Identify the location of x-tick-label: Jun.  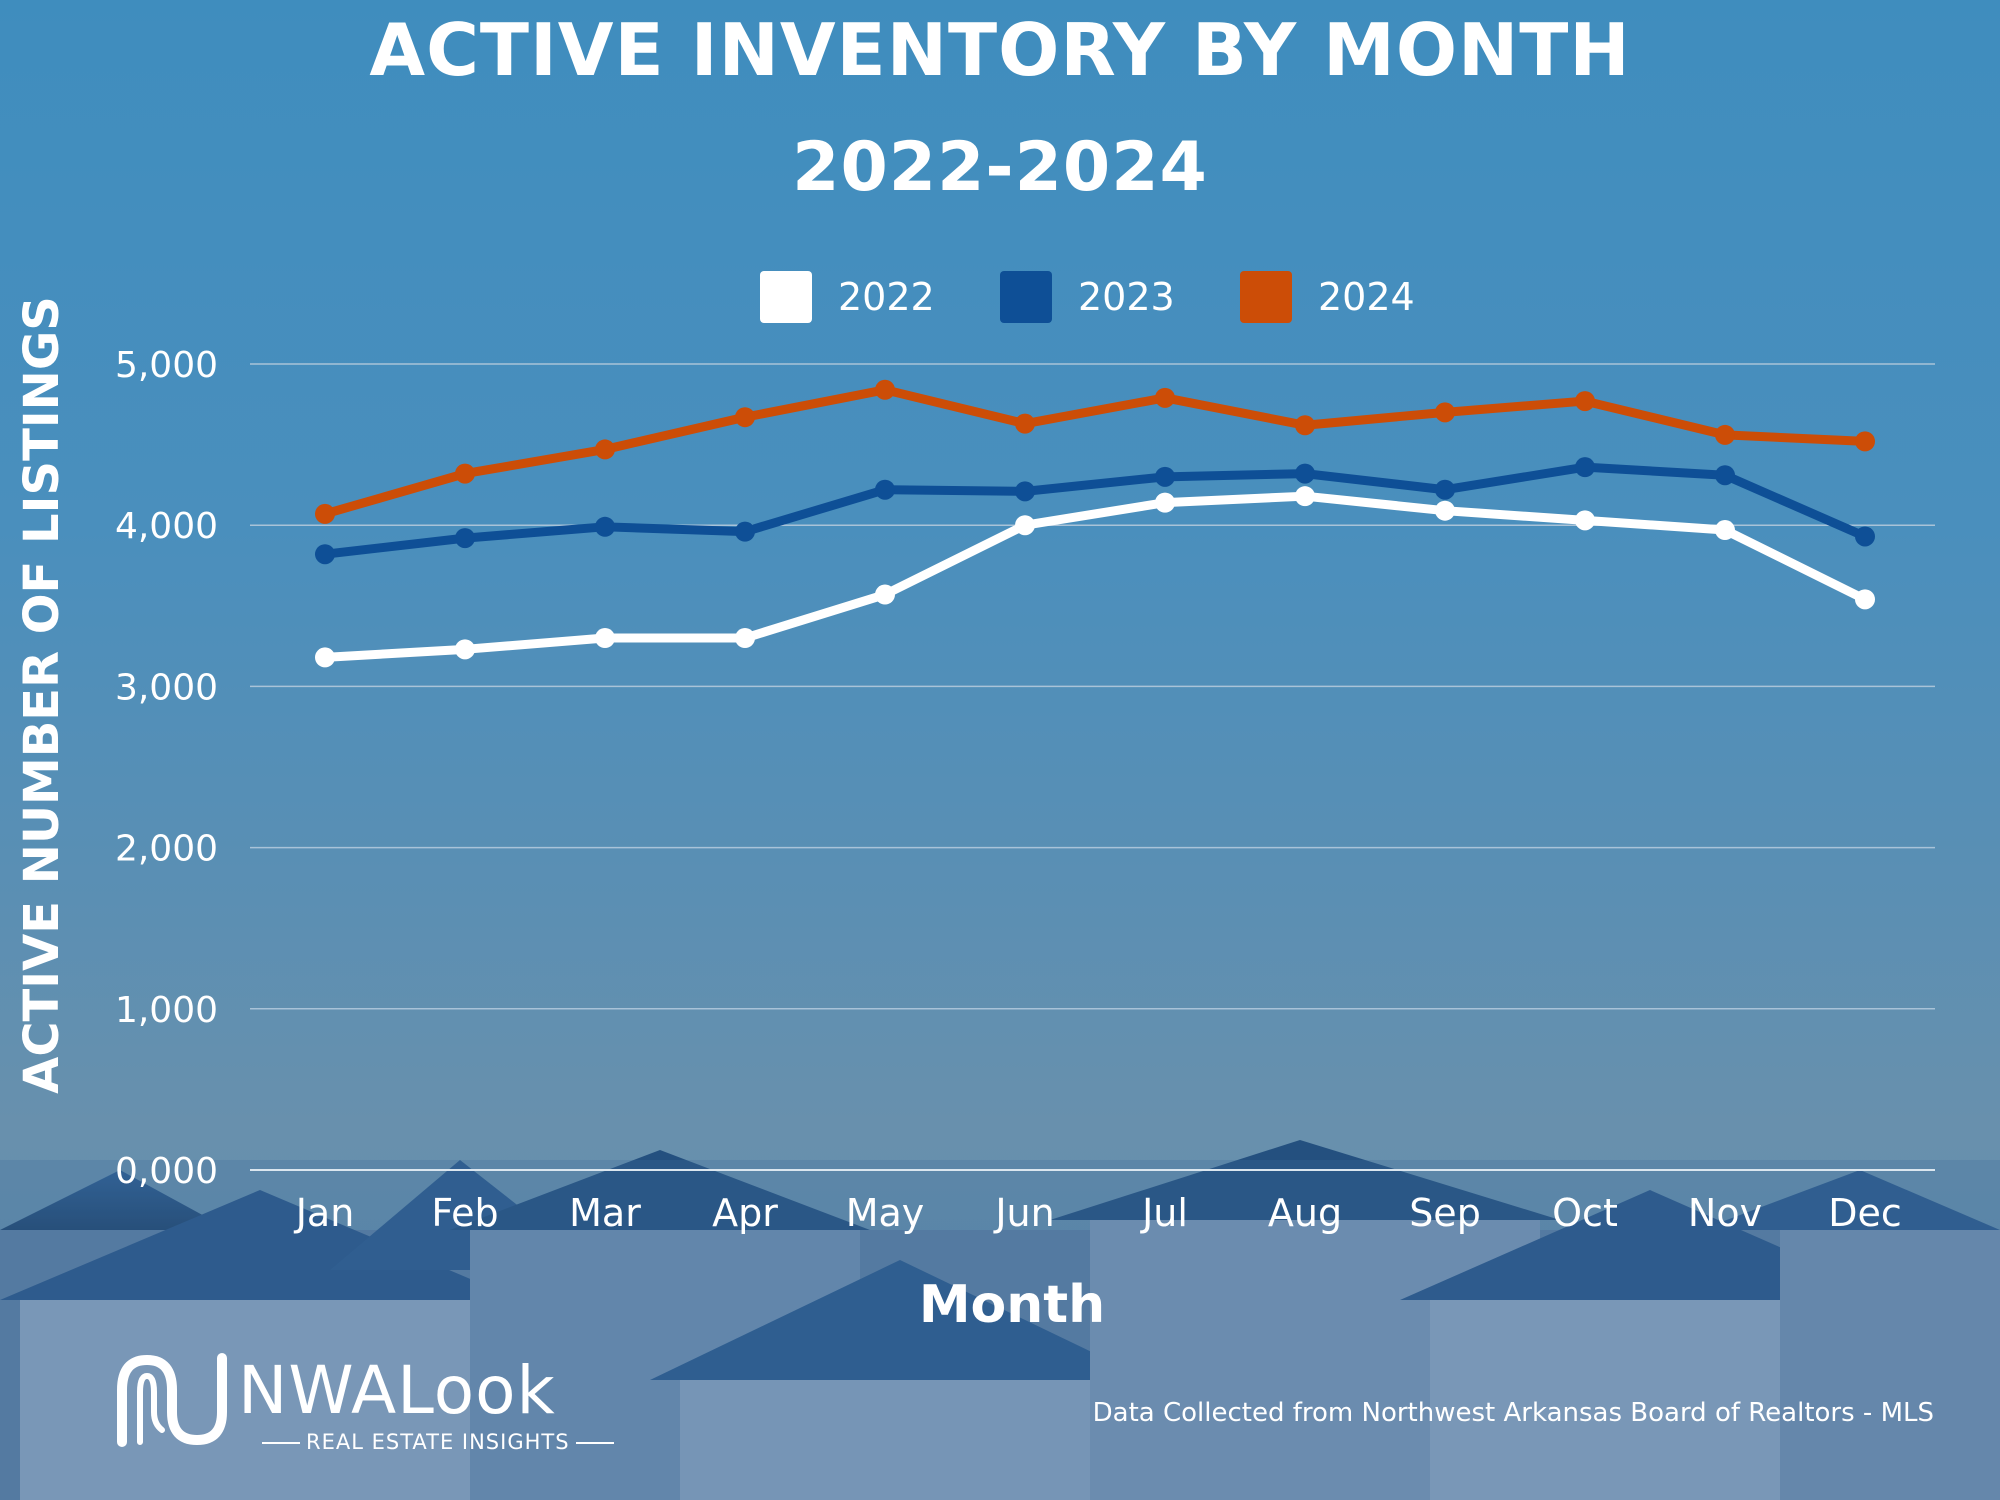
(1023, 1213).